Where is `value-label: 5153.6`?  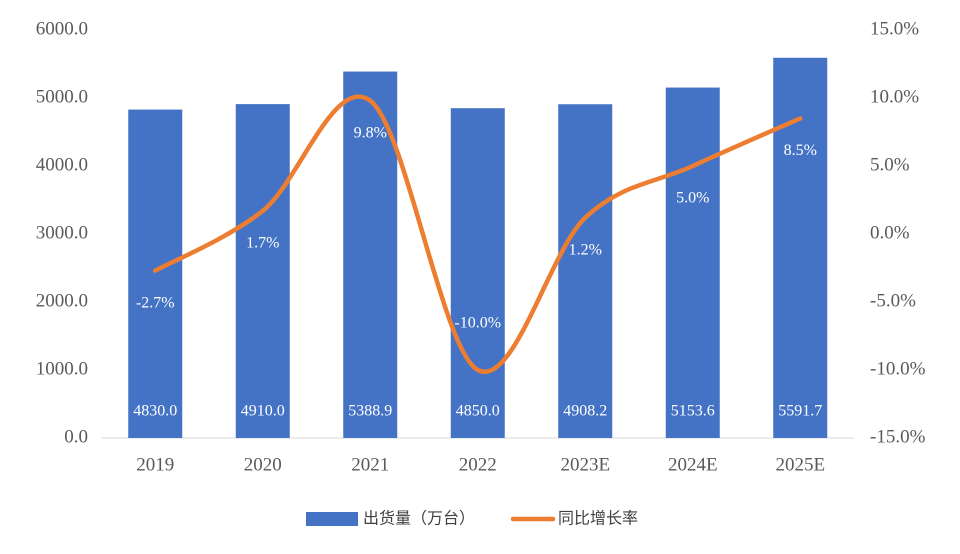 value-label: 5153.6 is located at coordinates (693, 411).